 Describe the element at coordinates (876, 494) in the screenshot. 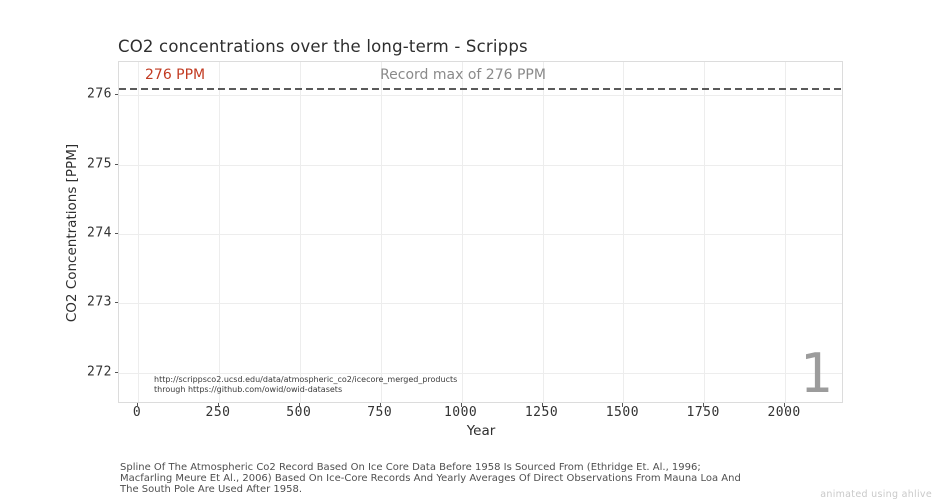

I see `watermark: animated using ahlive` at that location.